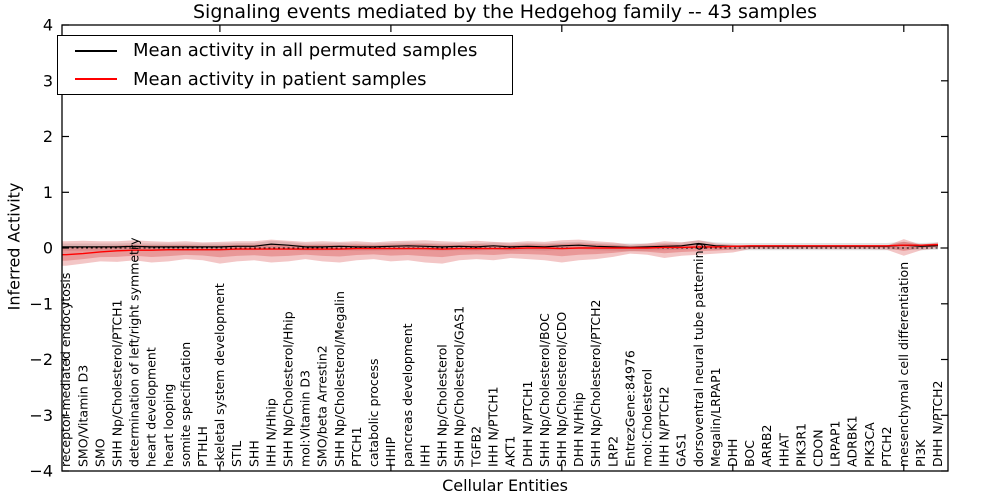 The width and height of the screenshot is (1000, 500). Describe the element at coordinates (527, 424) in the screenshot. I see `x-category-label: DHH N/PTCH1` at that location.